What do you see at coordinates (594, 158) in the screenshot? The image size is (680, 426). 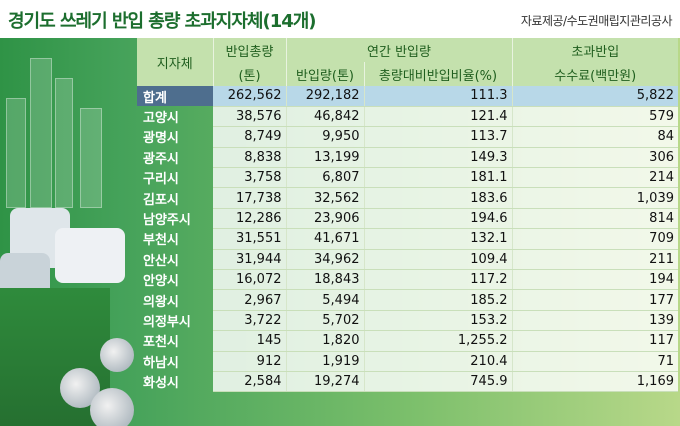 I see `row-fee: 306` at bounding box center [594, 158].